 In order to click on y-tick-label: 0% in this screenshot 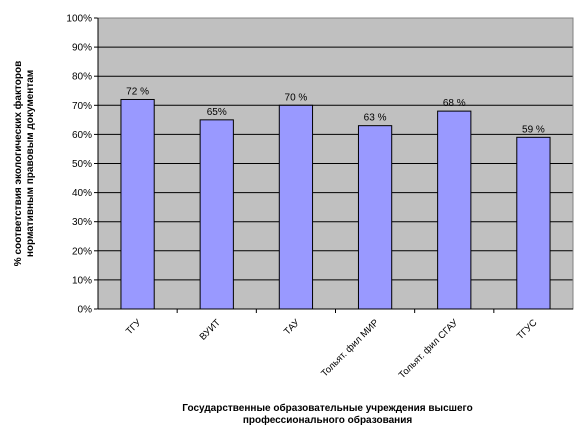, I will do `click(85, 310)`.